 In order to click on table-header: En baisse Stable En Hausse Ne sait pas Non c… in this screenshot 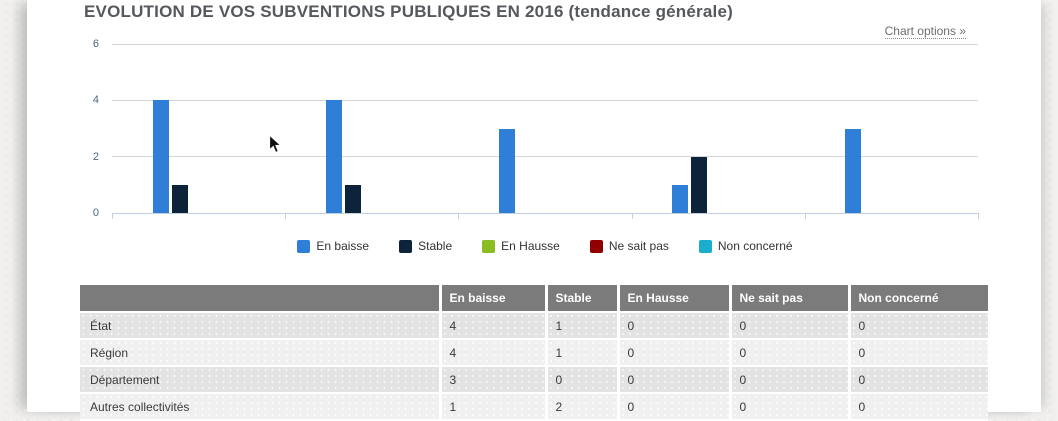, I will do `click(534, 299)`.